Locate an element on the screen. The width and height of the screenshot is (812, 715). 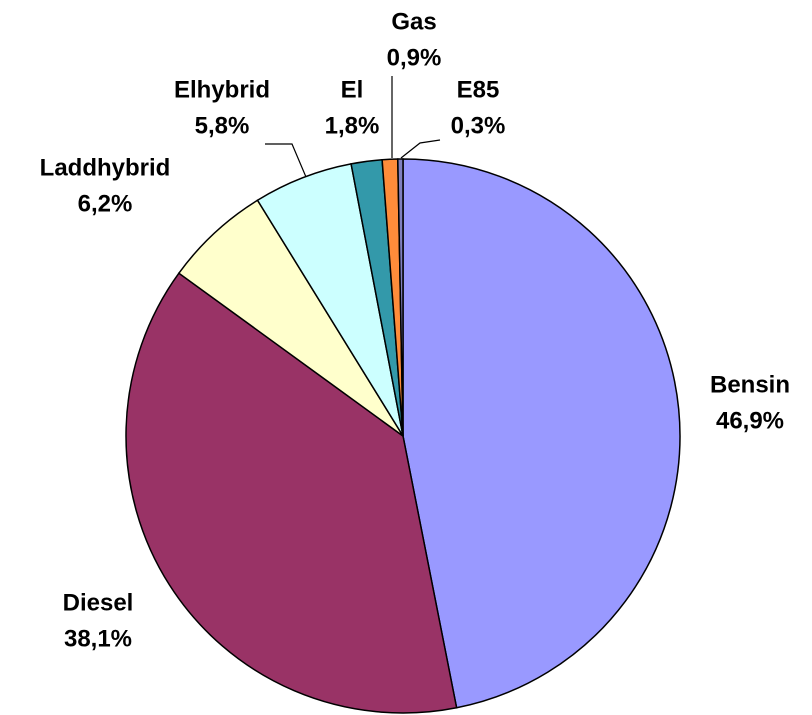
slice-label: E85 is located at coordinates (478, 89).